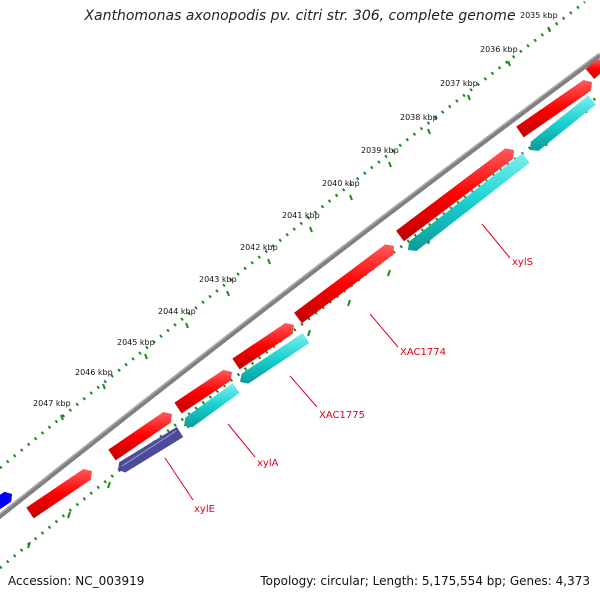 The image size is (600, 600). I want to click on accession-text: Accession: NC_003919, so click(76, 581).